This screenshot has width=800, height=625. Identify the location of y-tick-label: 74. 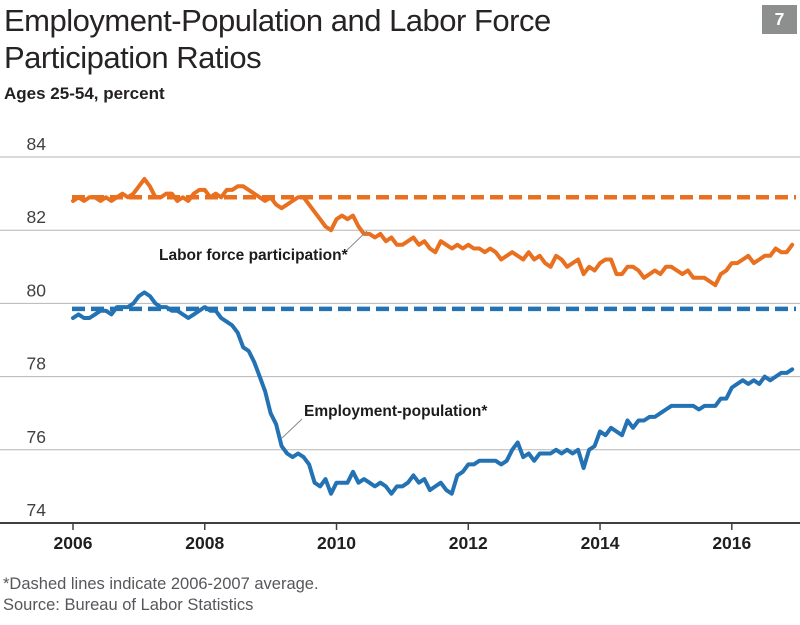
(37, 510).